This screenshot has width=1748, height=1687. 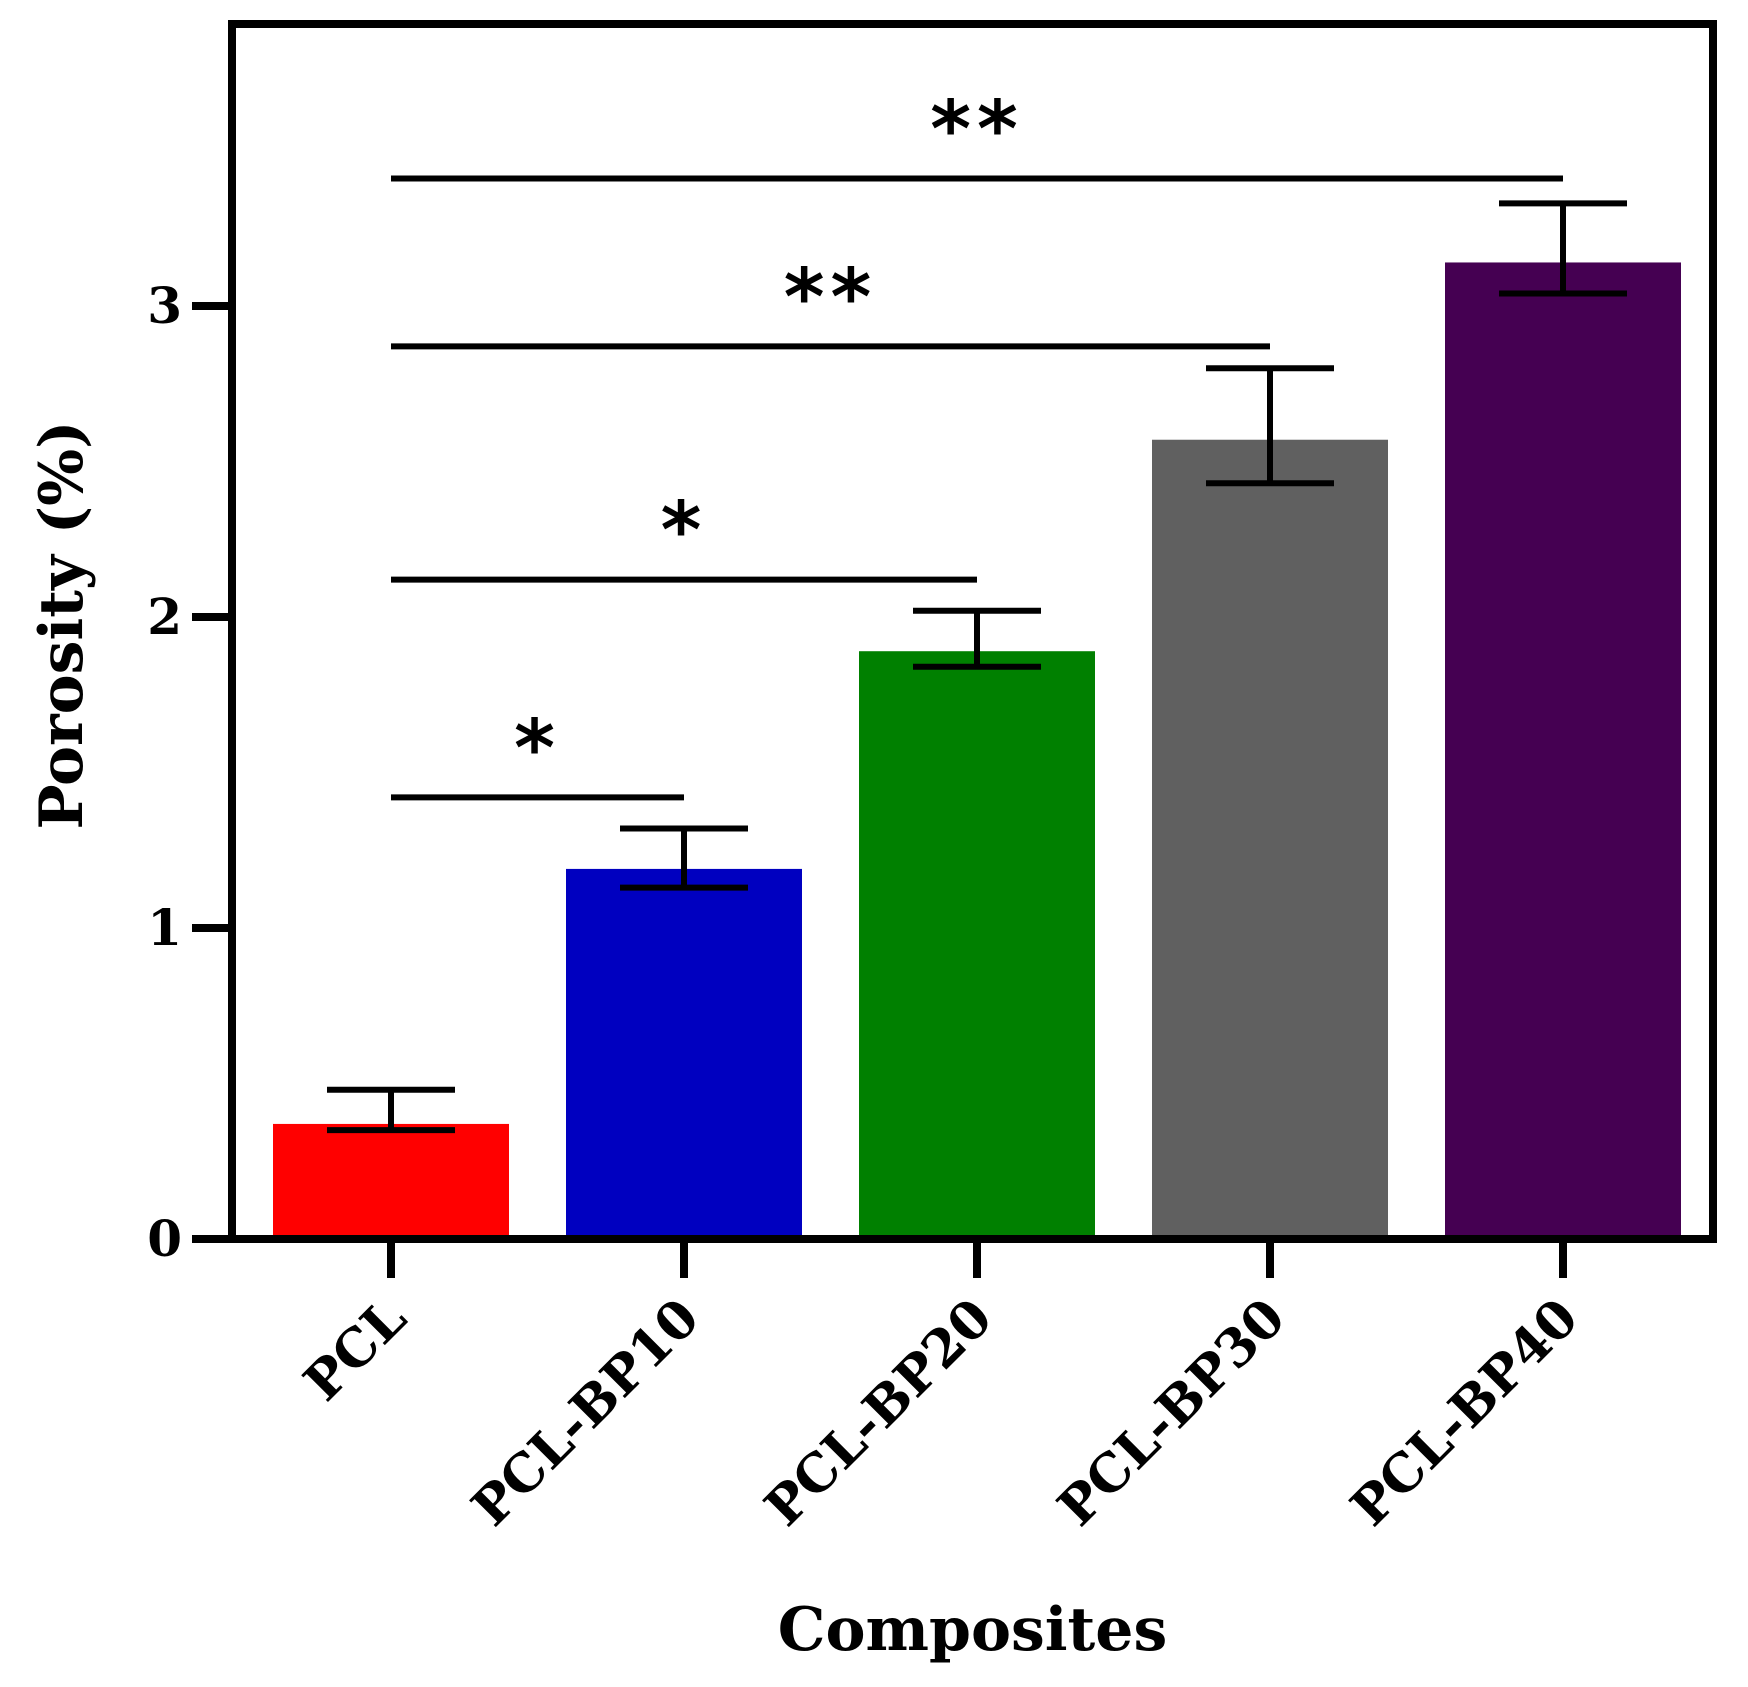 What do you see at coordinates (1171, 1412) in the screenshot?
I see `x-tick-label-pcl-bp30: PCL-BP30` at bounding box center [1171, 1412].